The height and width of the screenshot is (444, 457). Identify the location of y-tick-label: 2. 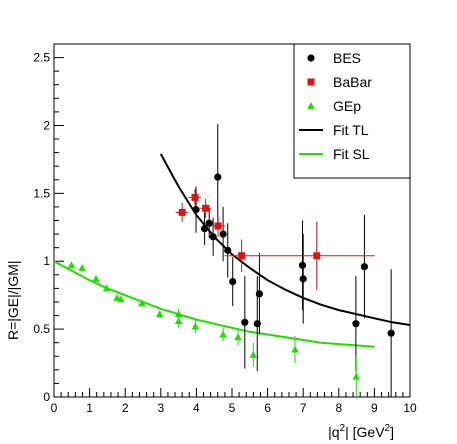
(46, 125).